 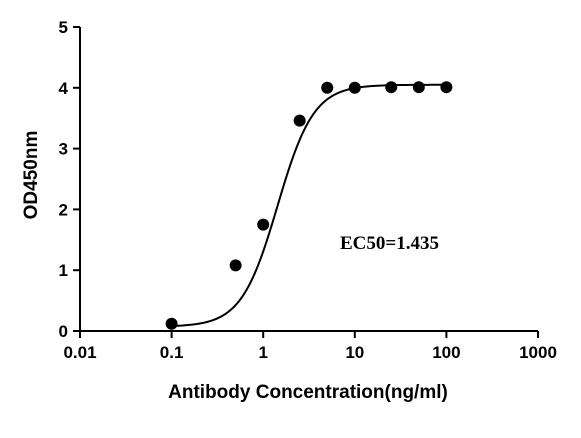 What do you see at coordinates (389, 243) in the screenshot?
I see `ec50-annotation: EC50=1.435` at bounding box center [389, 243].